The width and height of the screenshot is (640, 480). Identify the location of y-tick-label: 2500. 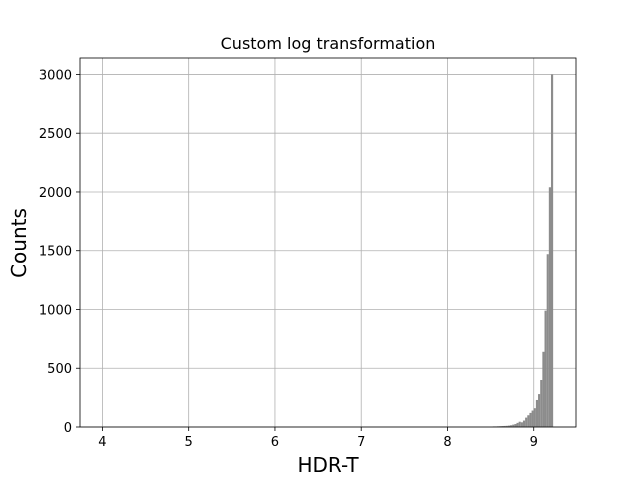
(55, 134).